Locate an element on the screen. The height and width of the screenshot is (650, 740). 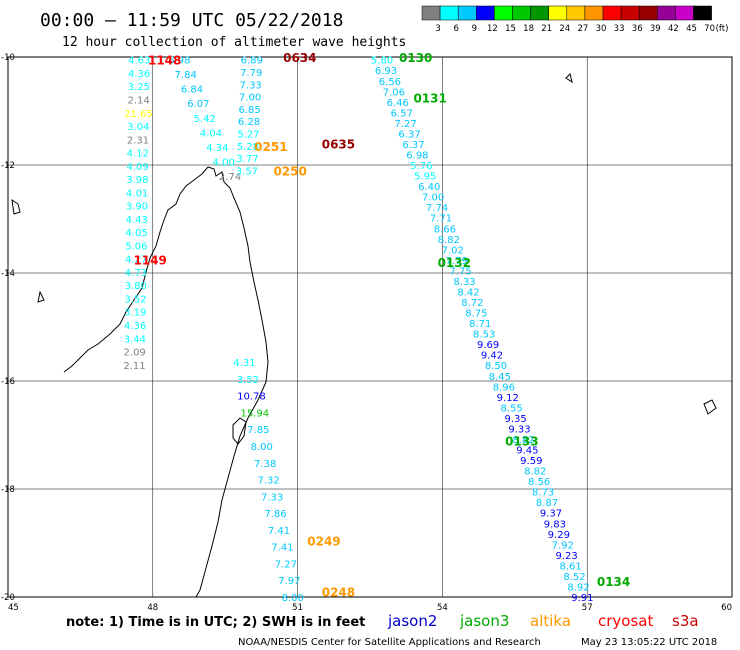
wave-height-value: 8.50 is located at coordinates (496, 366).